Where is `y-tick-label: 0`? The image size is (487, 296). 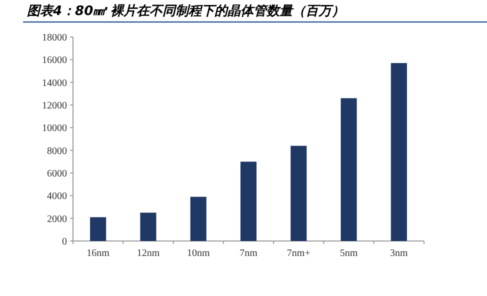 y-tick-label: 0 is located at coordinates (64, 242).